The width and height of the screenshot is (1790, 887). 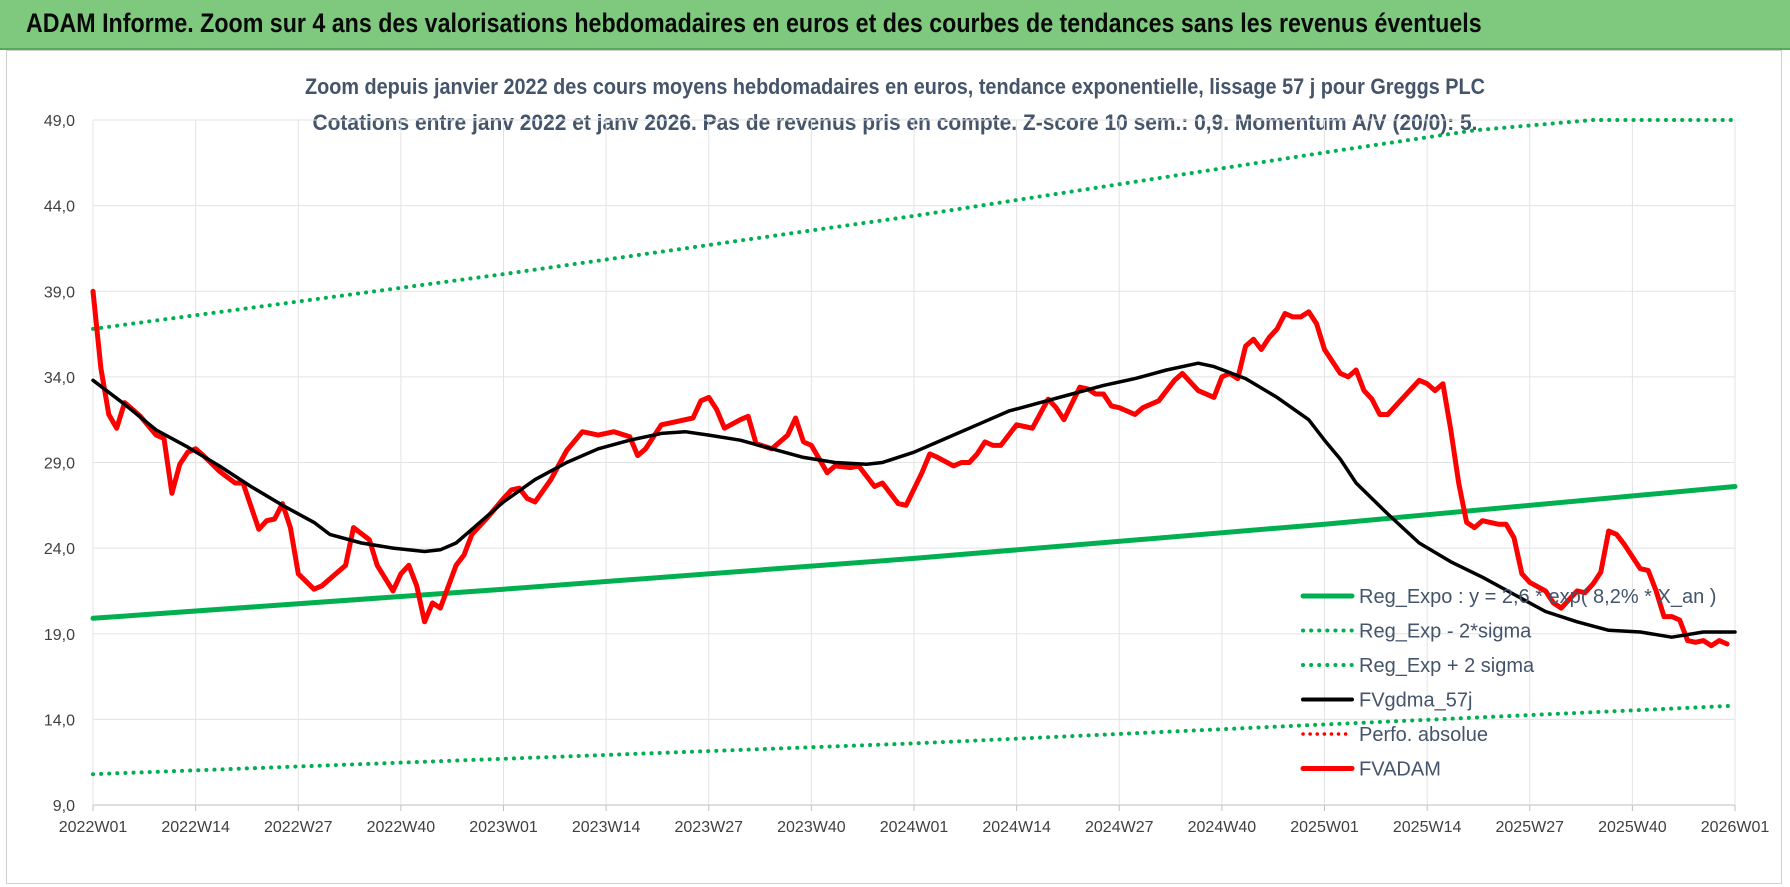 What do you see at coordinates (1423, 735) in the screenshot?
I see `legend-label: Perfo. absolue` at bounding box center [1423, 735].